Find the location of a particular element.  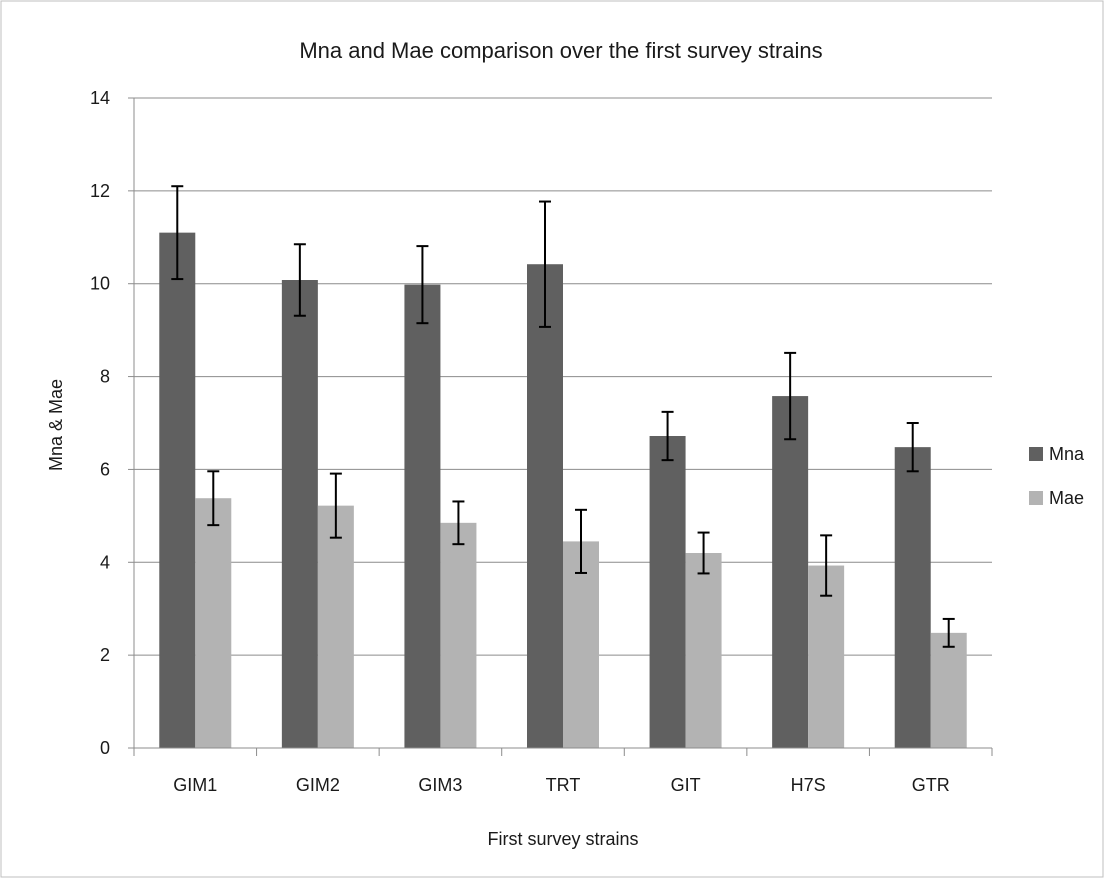

y-tick-label: 6 is located at coordinates (105, 469).